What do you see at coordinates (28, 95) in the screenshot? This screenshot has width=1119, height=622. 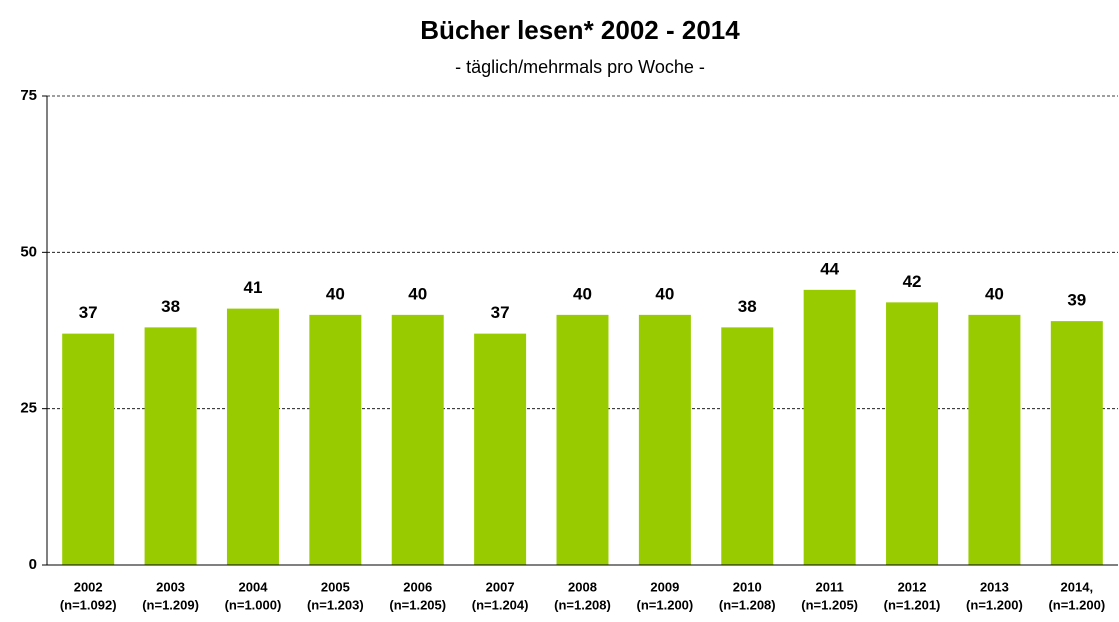 I see `y-tick-label: 75` at bounding box center [28, 95].